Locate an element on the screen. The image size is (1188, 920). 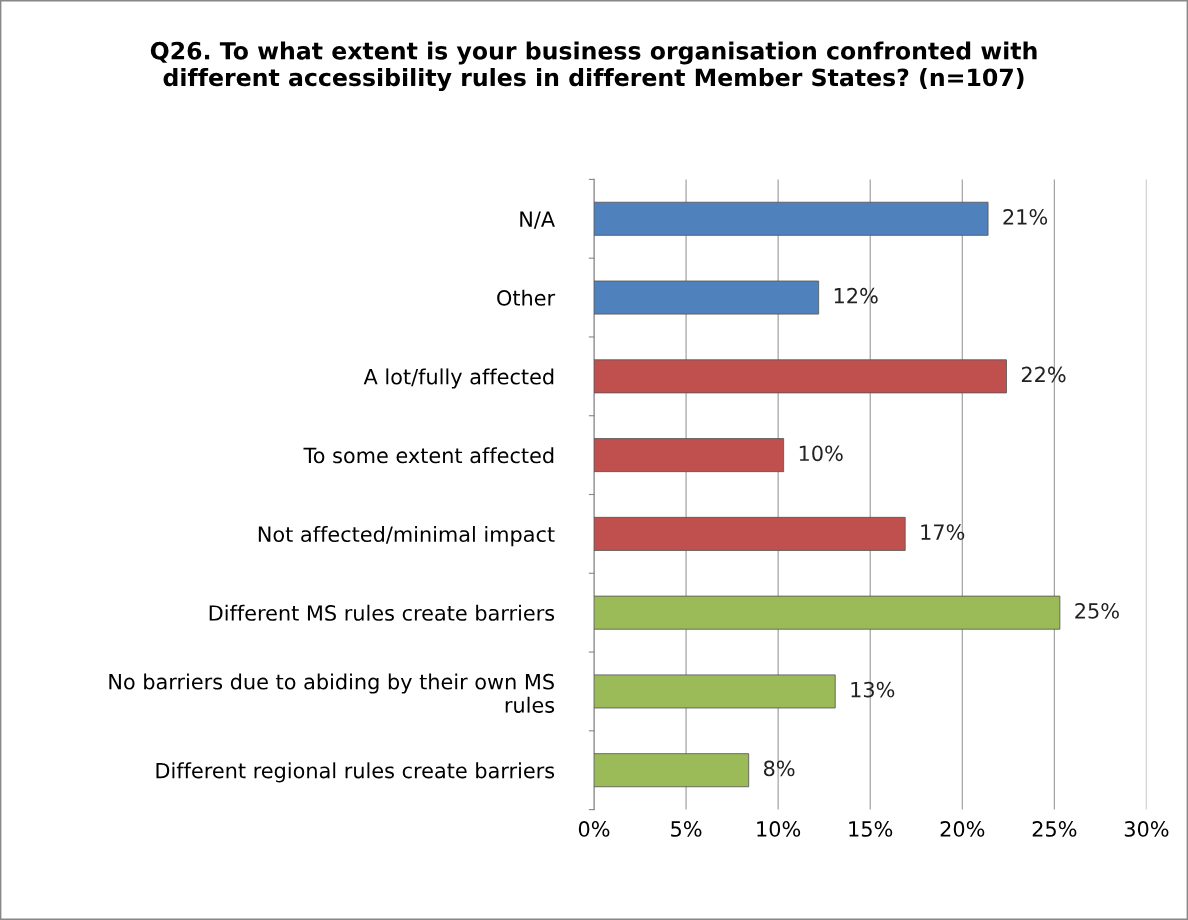
y-tick-label: Different MS rules create barriers is located at coordinates (382, 612).